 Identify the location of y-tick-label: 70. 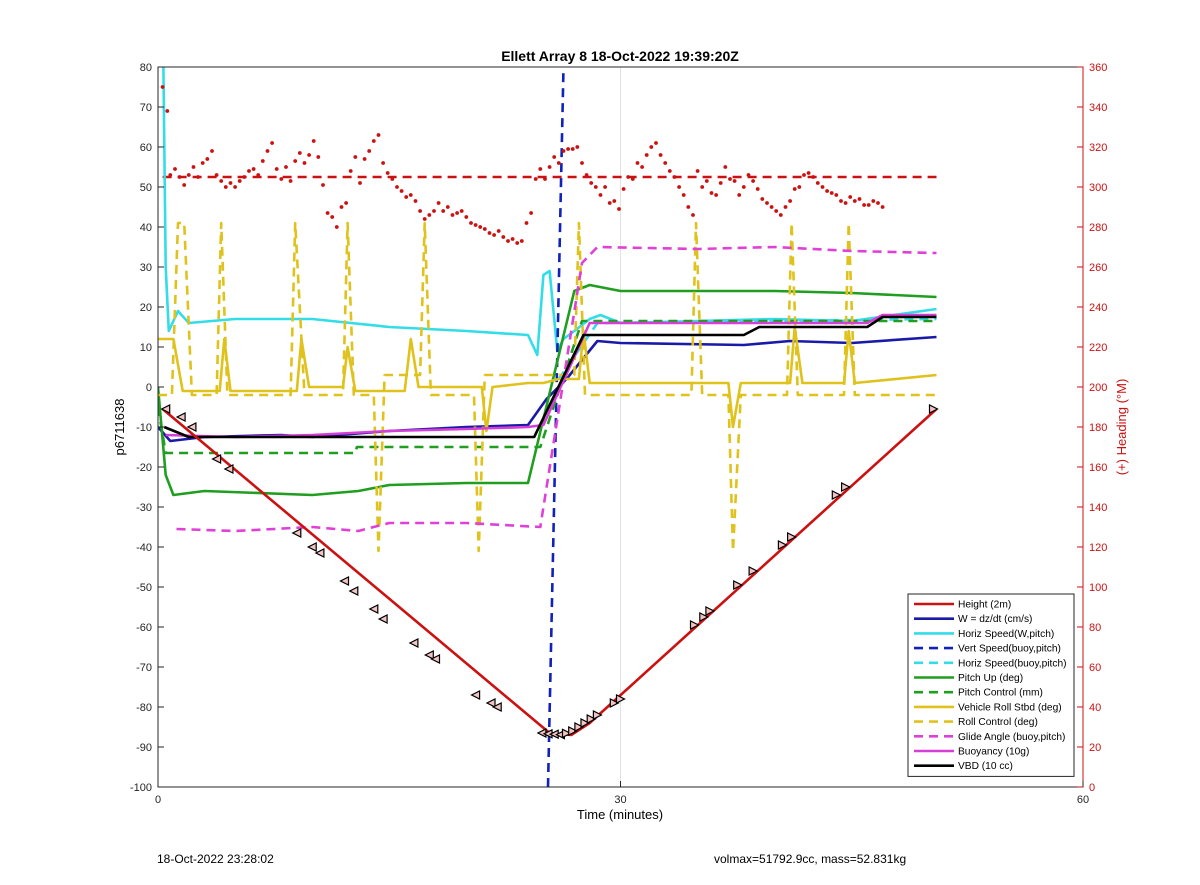
(146, 108).